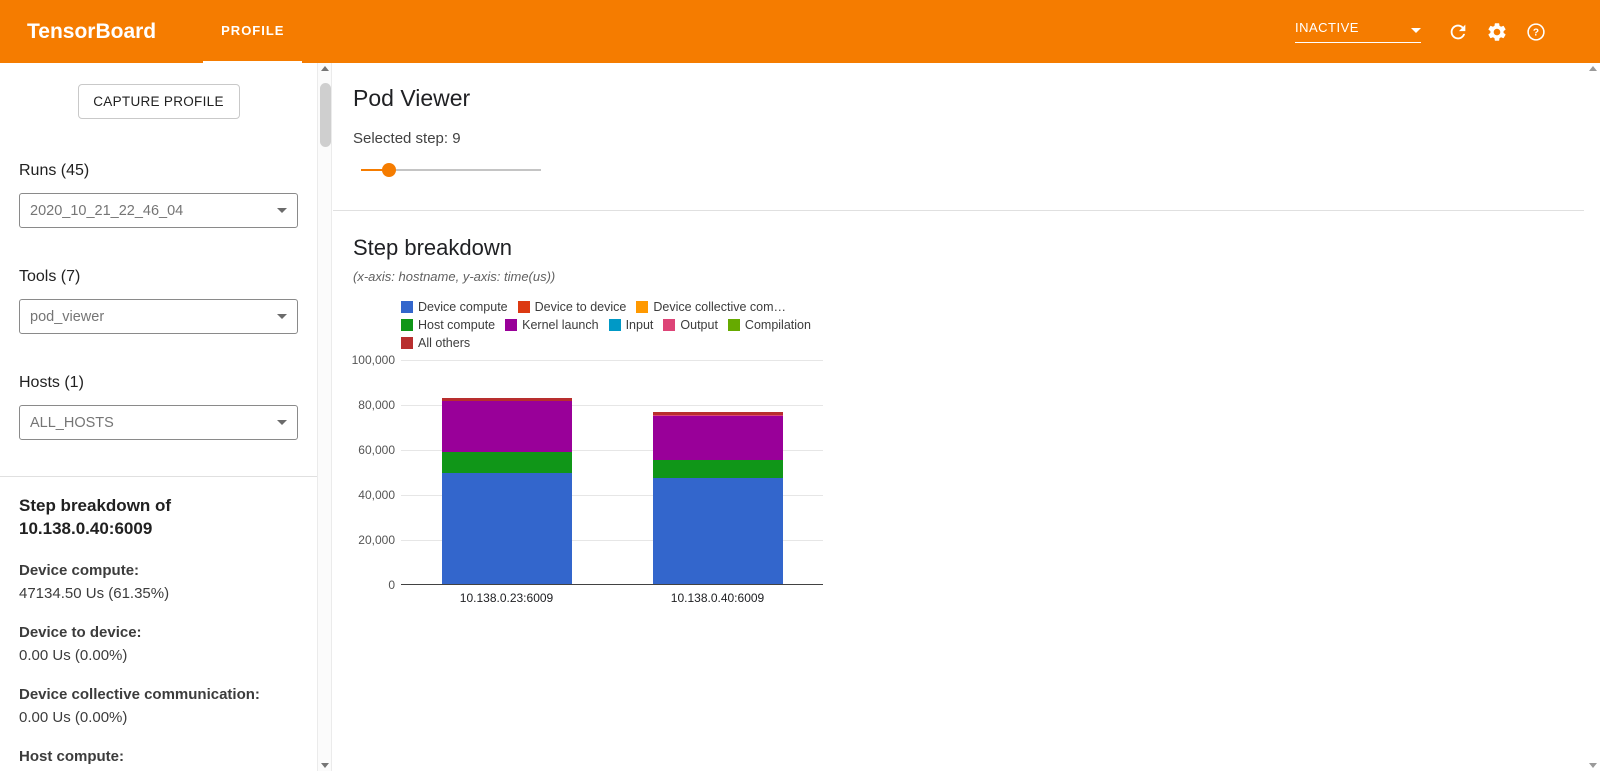  I want to click on tools-select-value: pod_viewer, so click(67, 316).